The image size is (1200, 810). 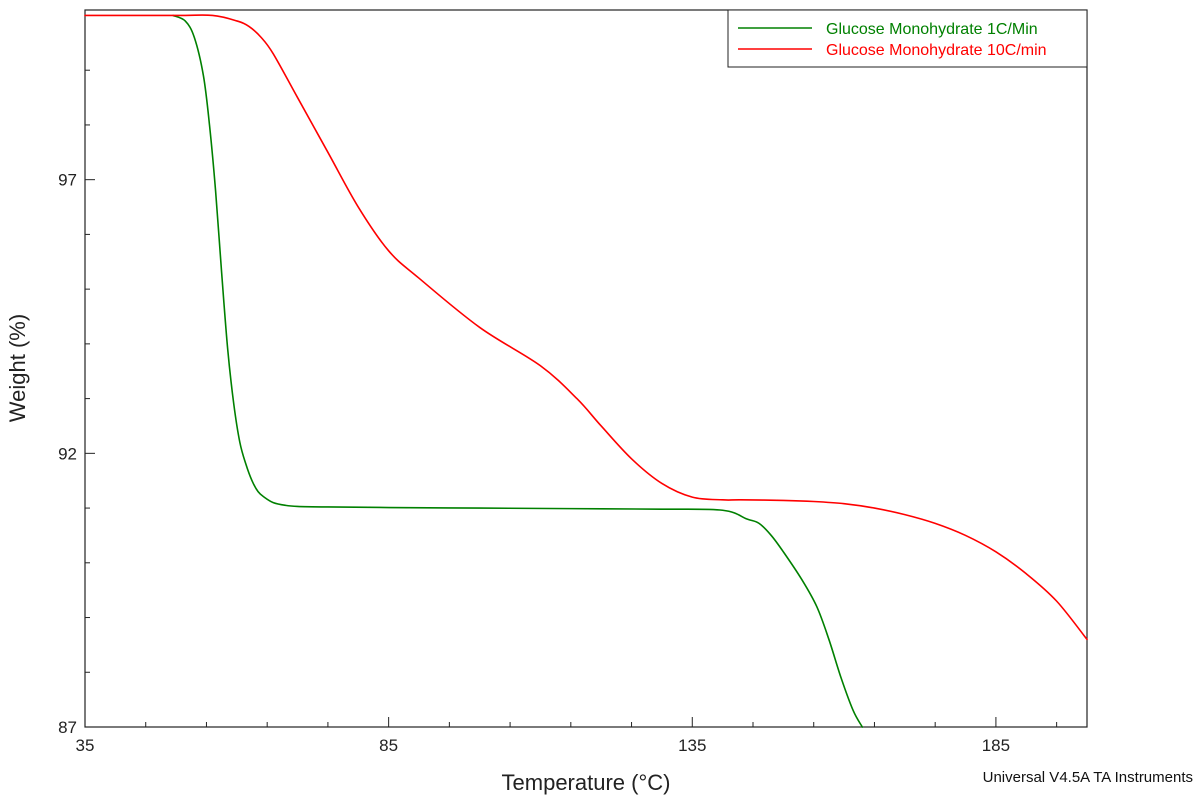 What do you see at coordinates (932, 29) in the screenshot?
I see `legend-label-1c-min: Glucose Monohydrate 1C/Min` at bounding box center [932, 29].